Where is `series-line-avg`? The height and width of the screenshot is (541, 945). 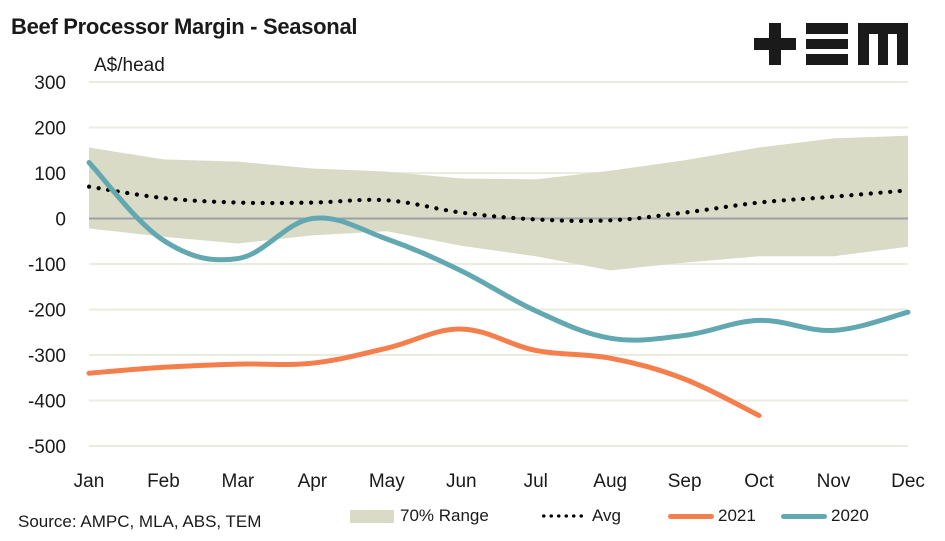
series-line-avg is located at coordinates (498, 204).